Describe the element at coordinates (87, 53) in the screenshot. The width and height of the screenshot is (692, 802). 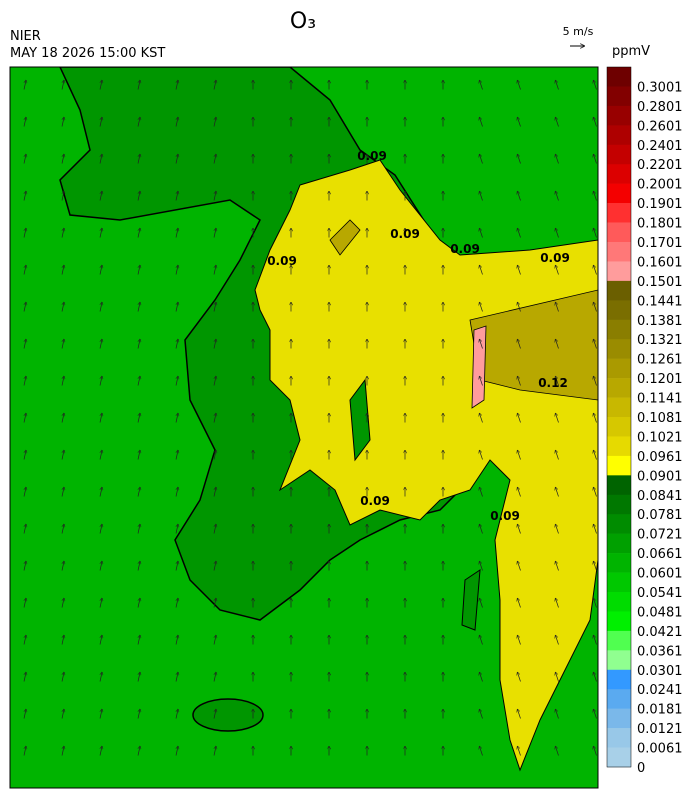
I see `datetime: MAY 18 2026 15:00 KST` at that location.